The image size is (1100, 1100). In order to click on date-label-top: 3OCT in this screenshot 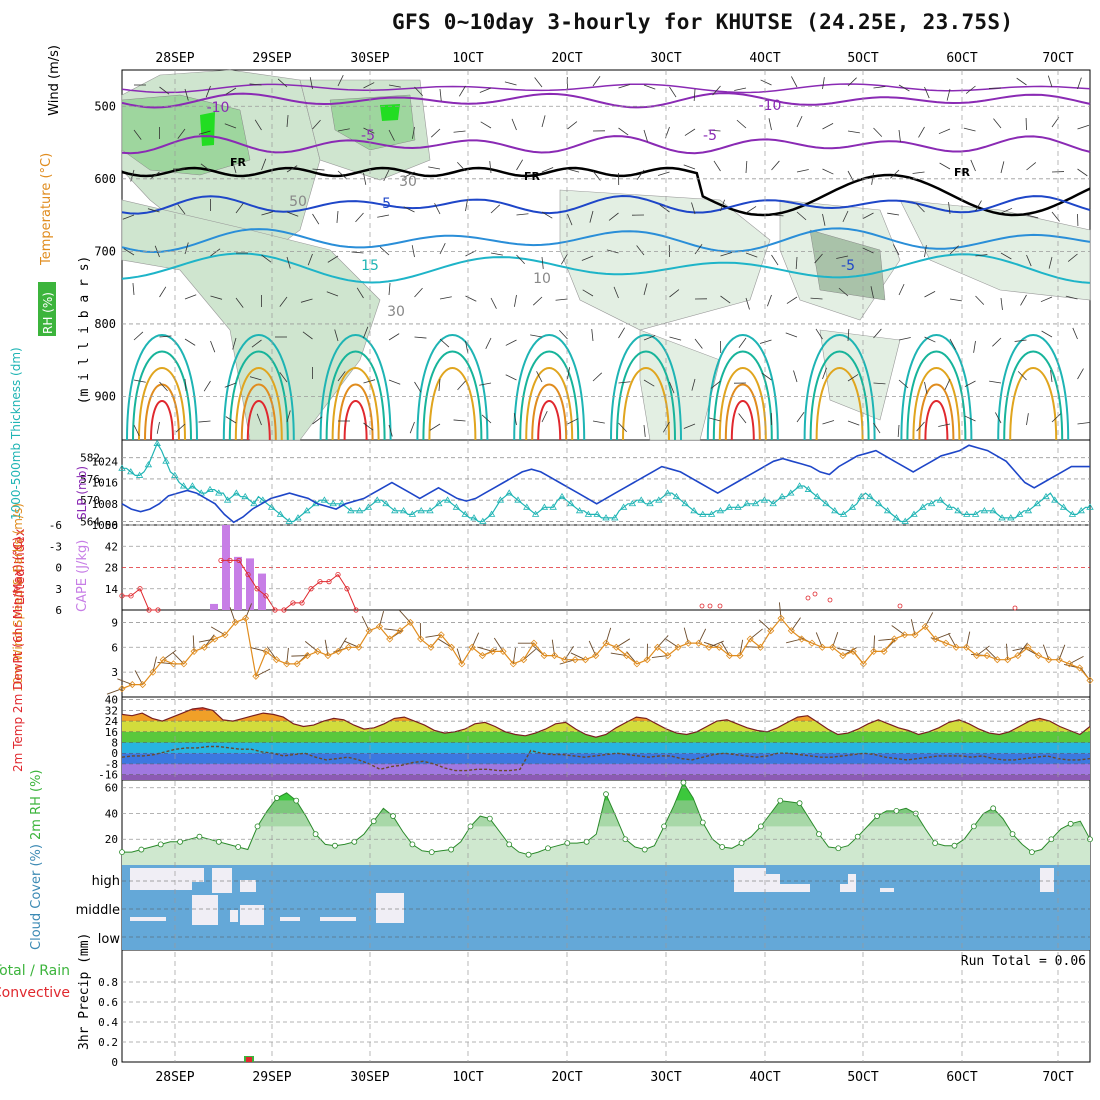, I will do `click(665, 58)`.